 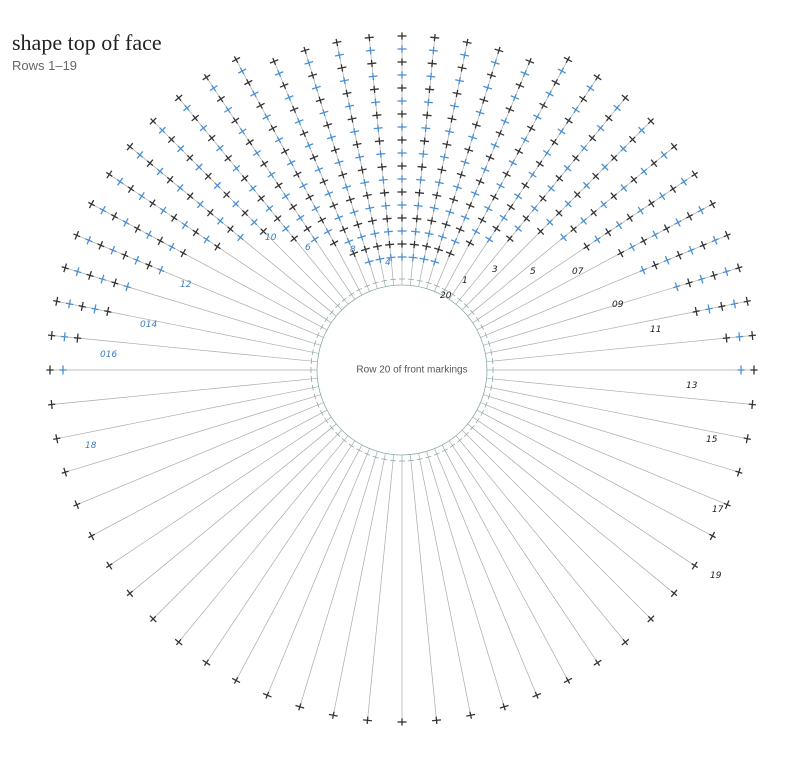 I want to click on row-label: 09, so click(x=618, y=305).